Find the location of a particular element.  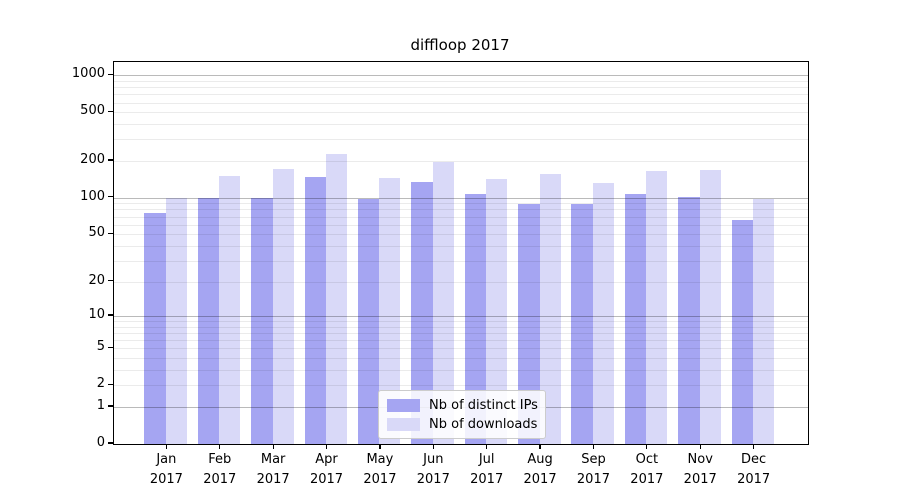

bar-downloads-oct is located at coordinates (657, 307).